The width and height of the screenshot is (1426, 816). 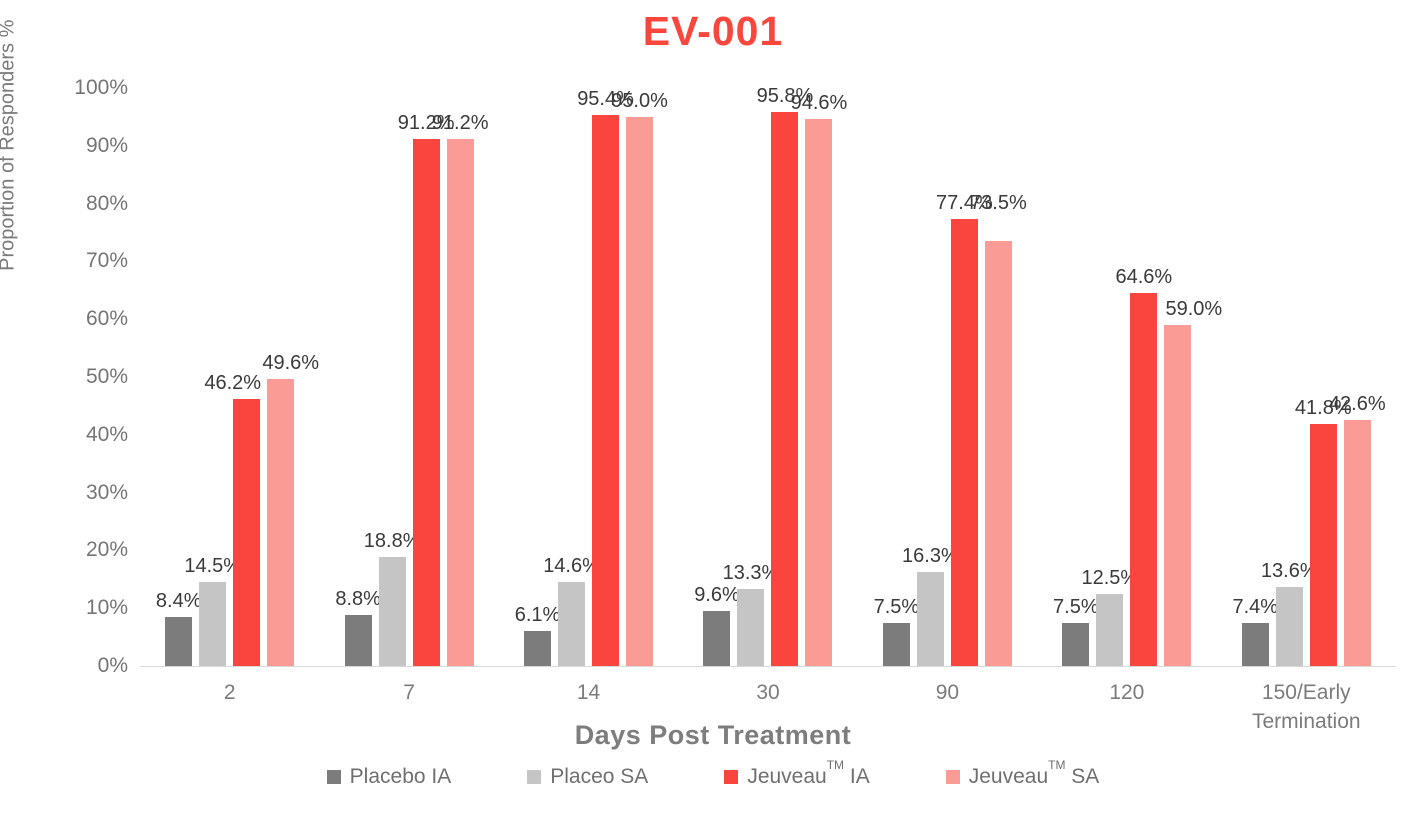 What do you see at coordinates (1306, 377) in the screenshot?
I see `bar-group-day-150: 7.4% 13.6% 41.8% 42.6%` at bounding box center [1306, 377].